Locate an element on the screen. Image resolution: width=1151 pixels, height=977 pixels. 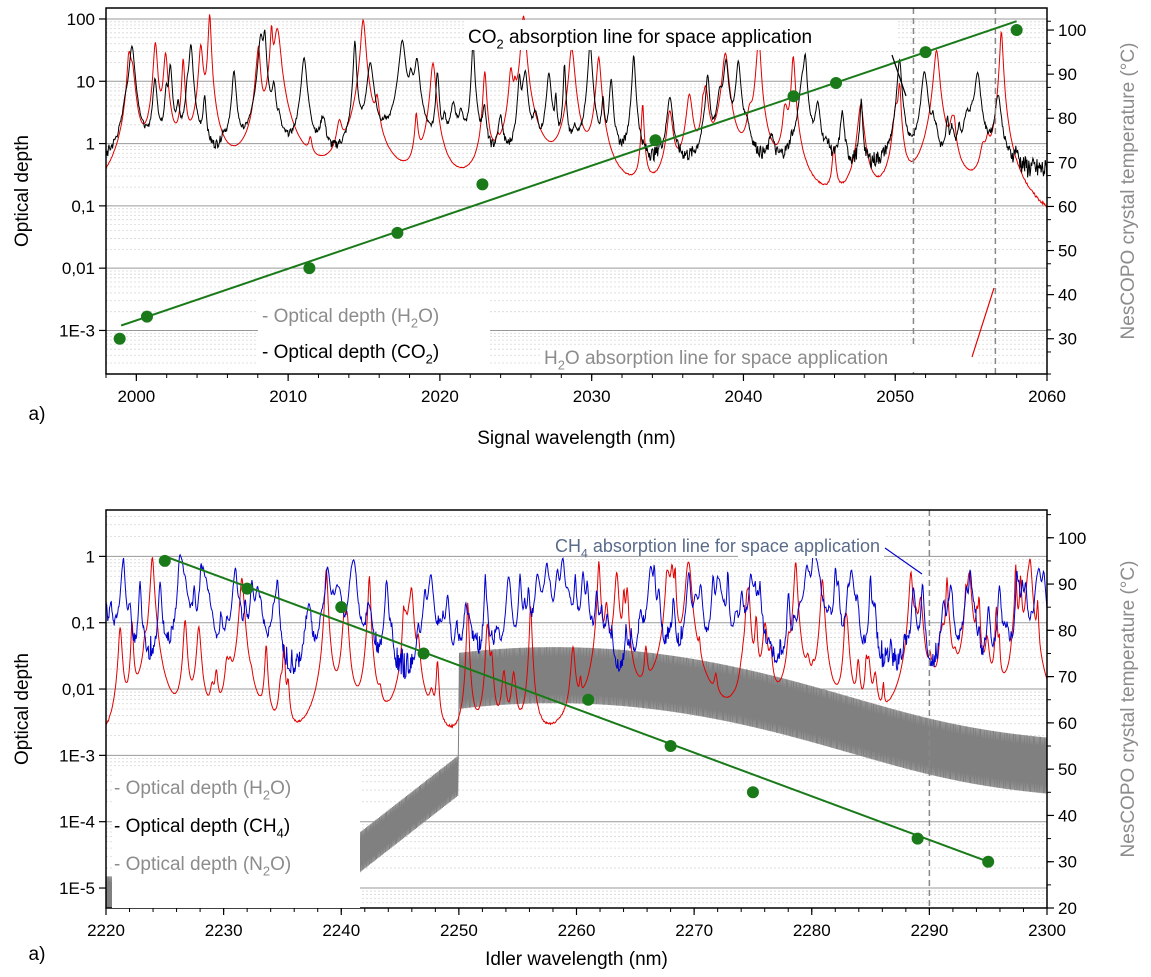
x-tick-label: 2260 is located at coordinates (577, 930).